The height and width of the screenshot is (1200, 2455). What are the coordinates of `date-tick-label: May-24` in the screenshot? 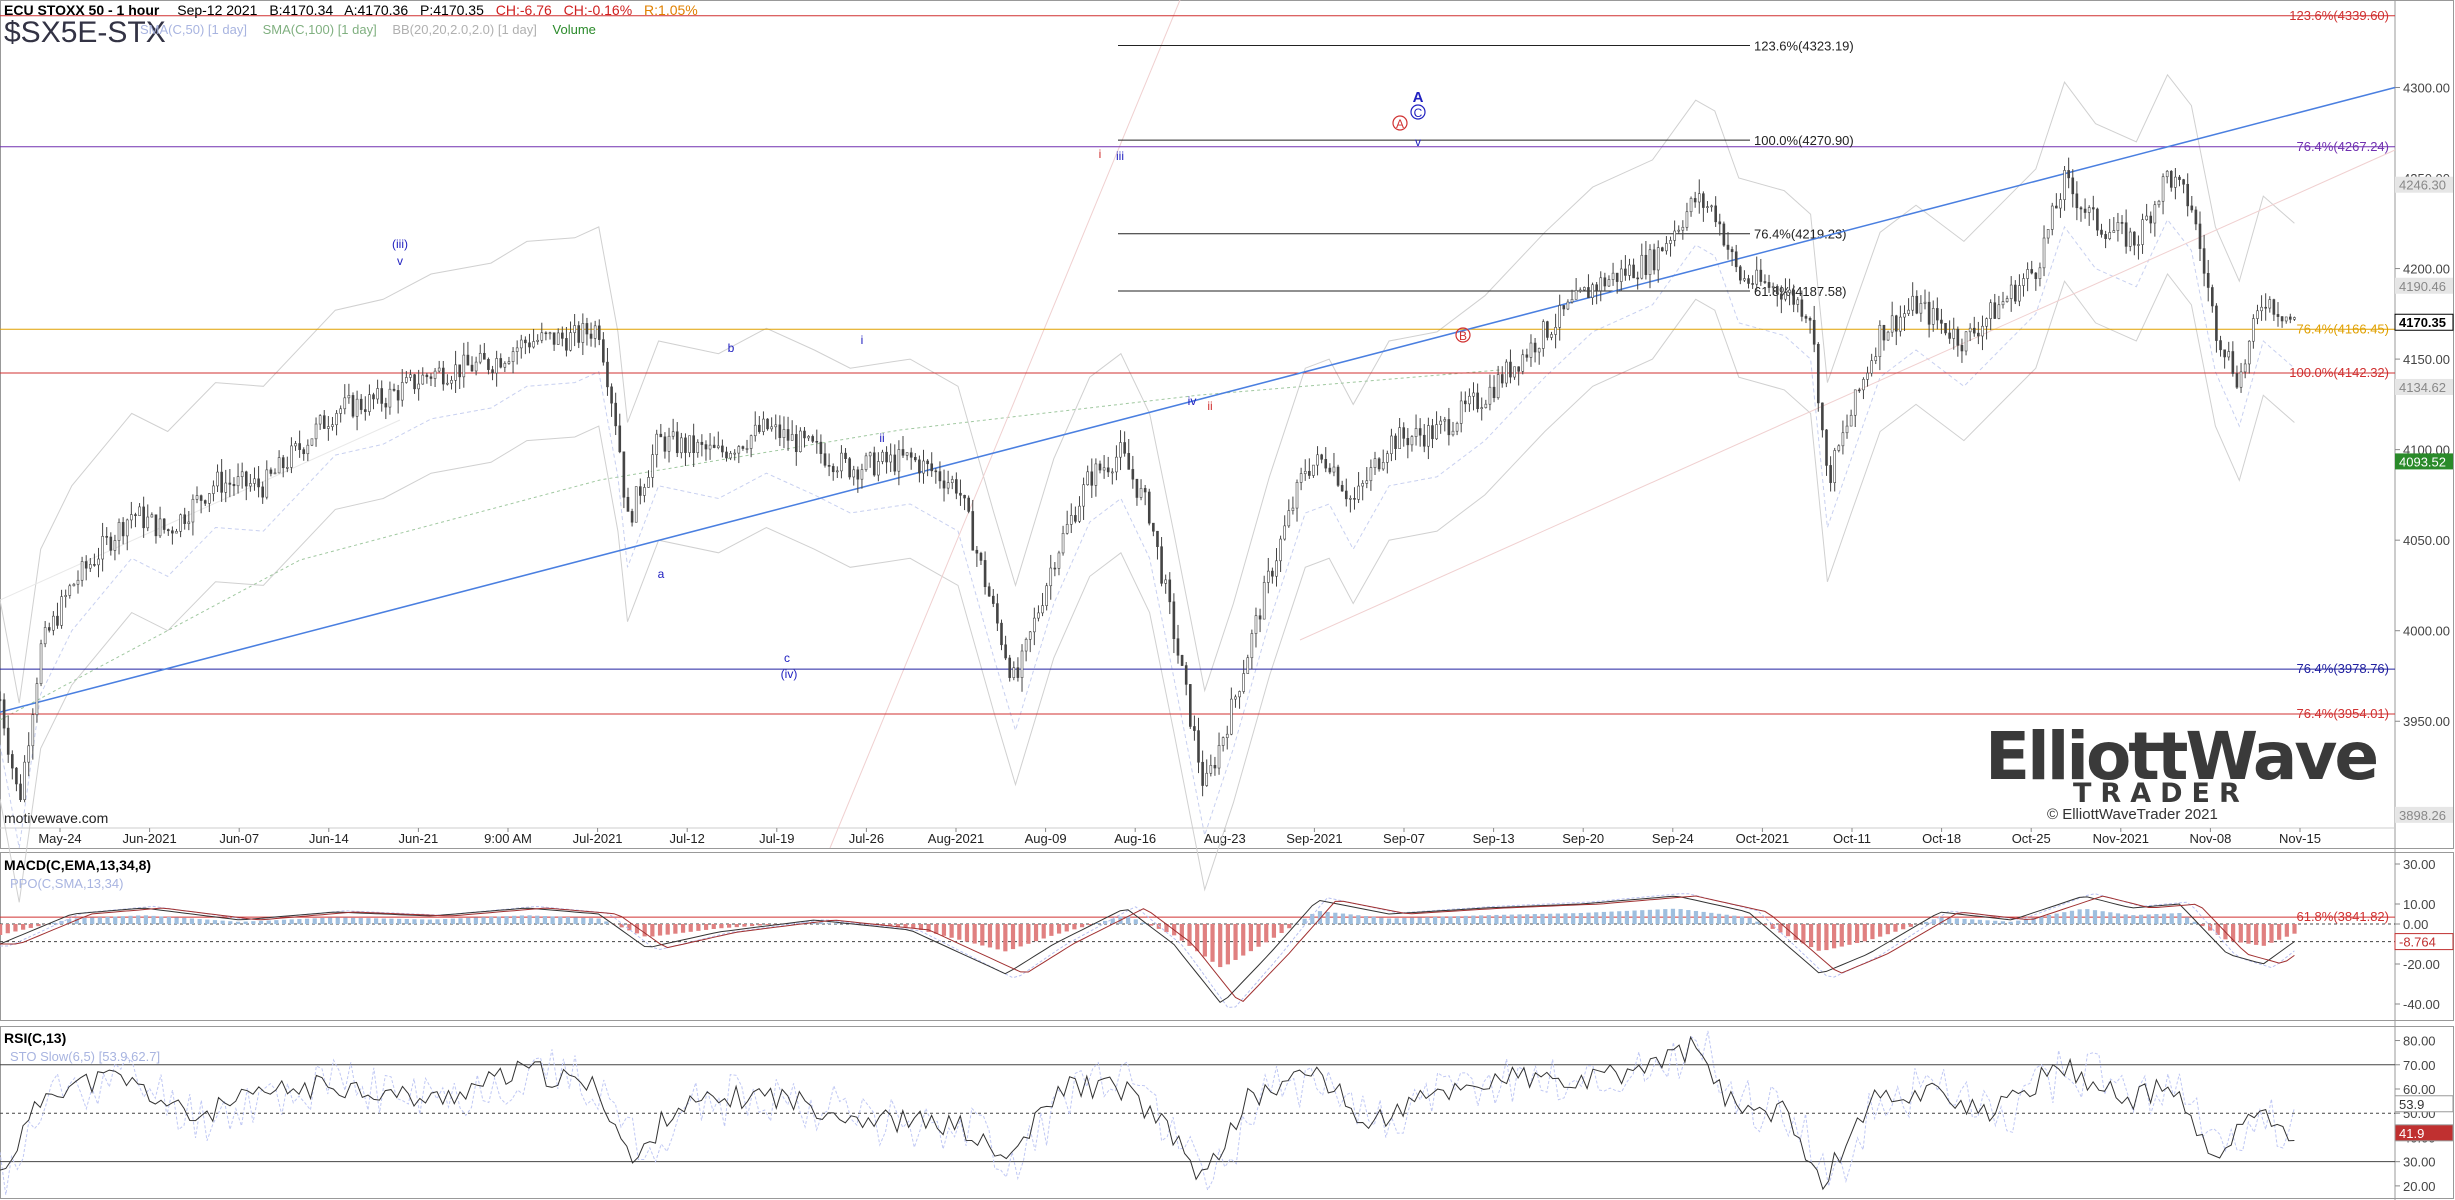 It's located at (59, 838).